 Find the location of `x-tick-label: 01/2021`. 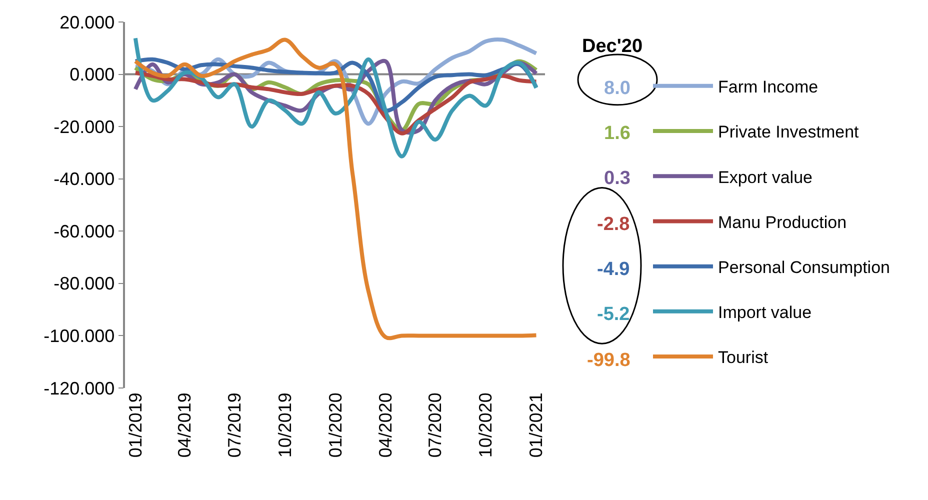

x-tick-label: 01/2021 is located at coordinates (536, 425).